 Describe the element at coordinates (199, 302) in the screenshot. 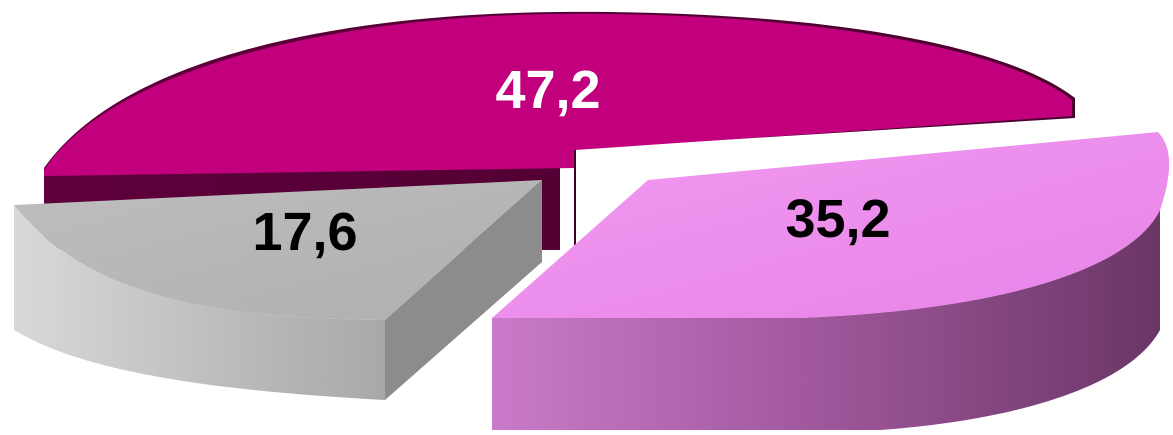

I see `pie-slice-3-outer-side` at that location.